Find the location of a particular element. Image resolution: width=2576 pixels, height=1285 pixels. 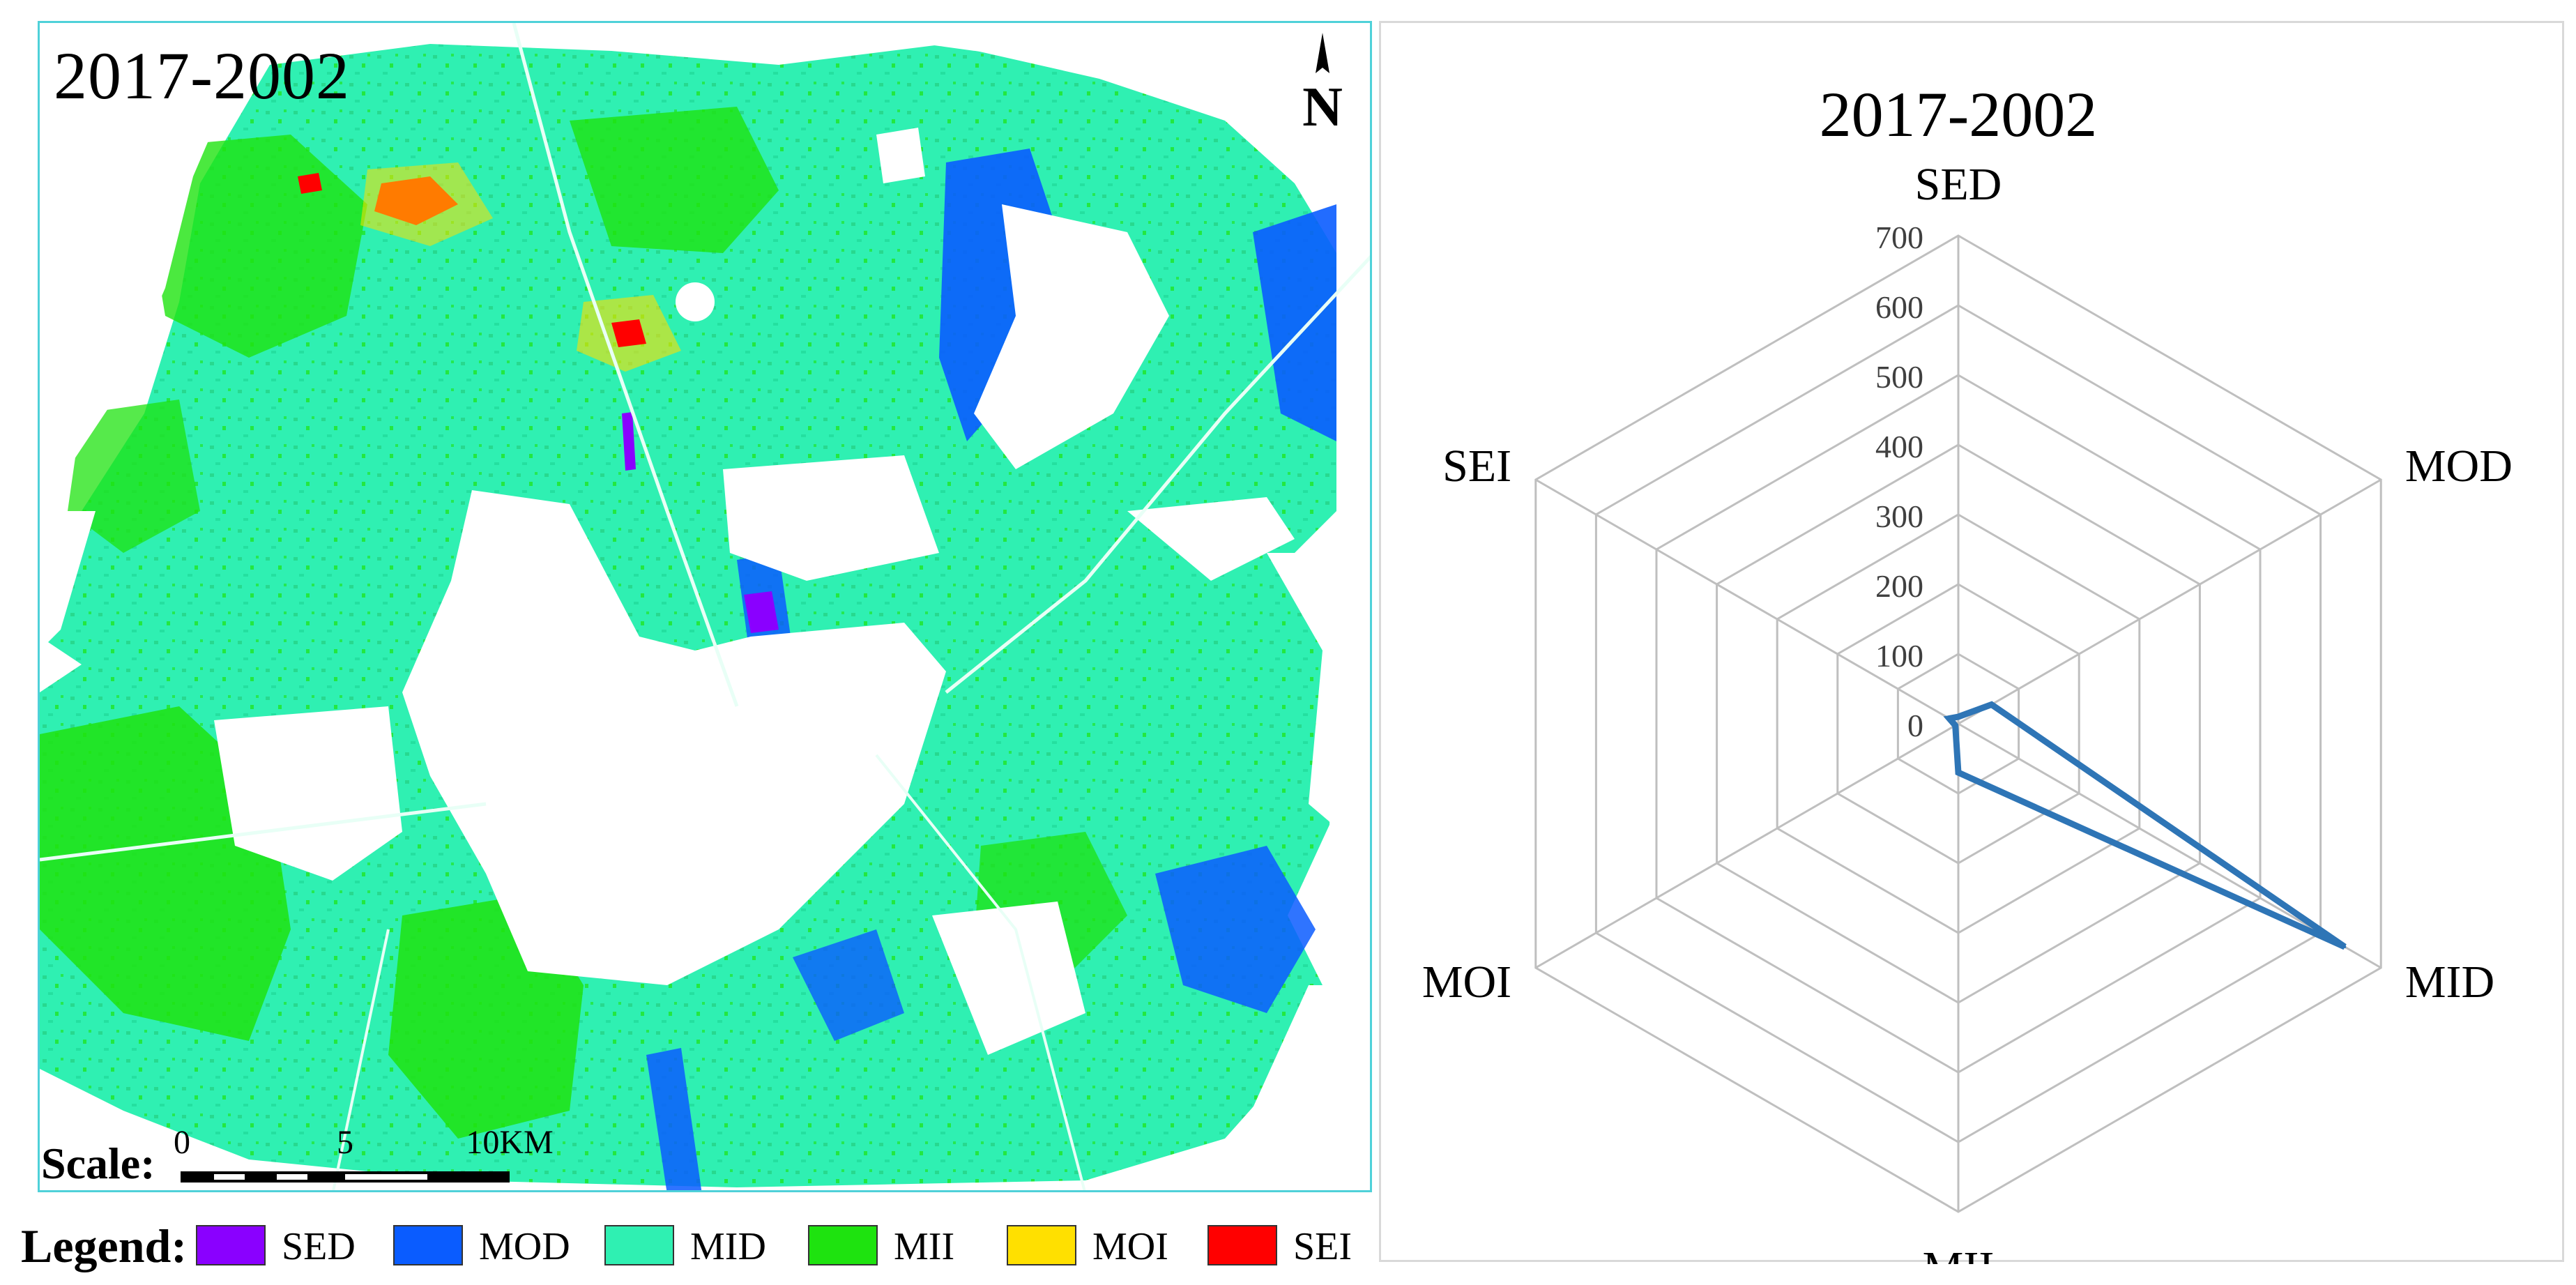

scale-bar: Scale: 0 5 10KM is located at coordinates (297, 1156).